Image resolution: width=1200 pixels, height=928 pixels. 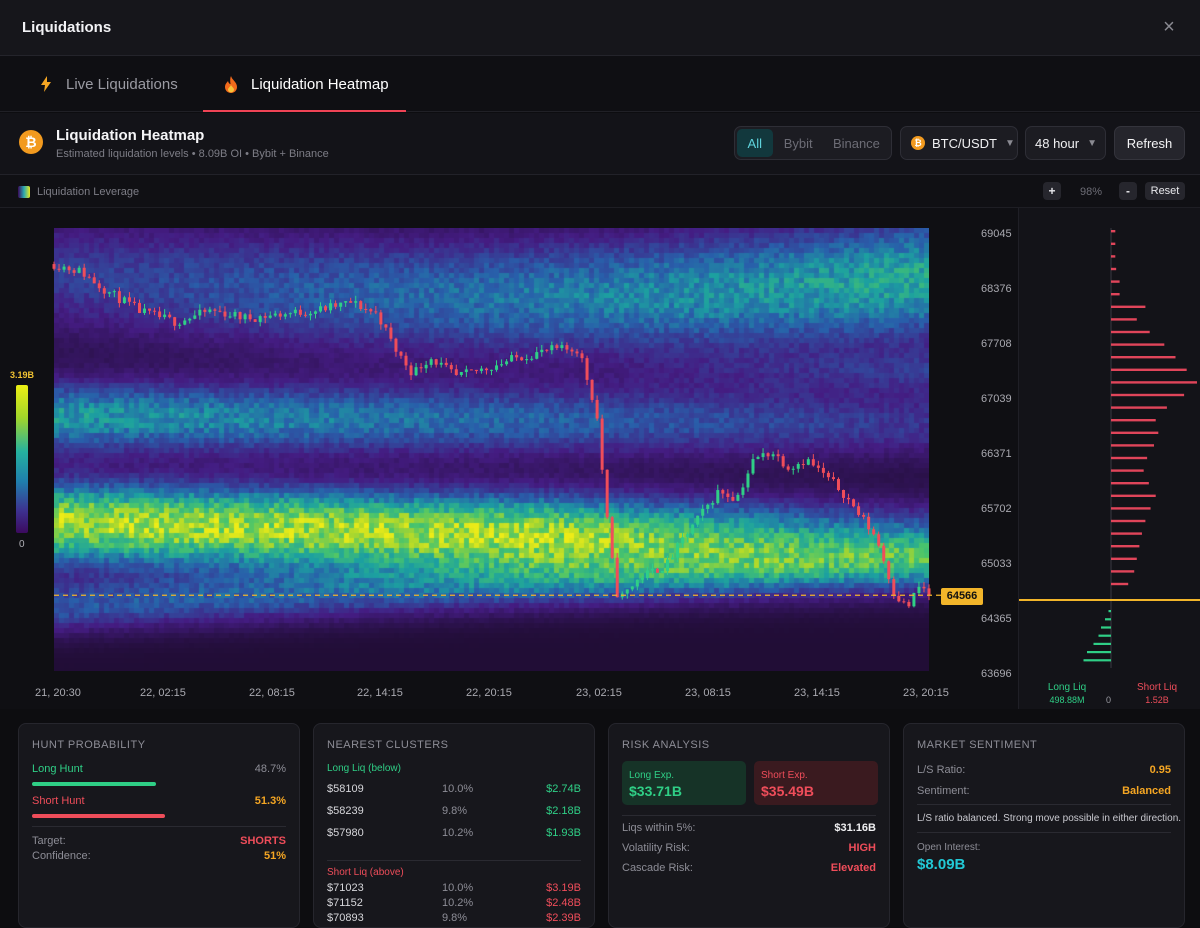 I want to click on cluster-price: $71023, so click(x=345, y=888).